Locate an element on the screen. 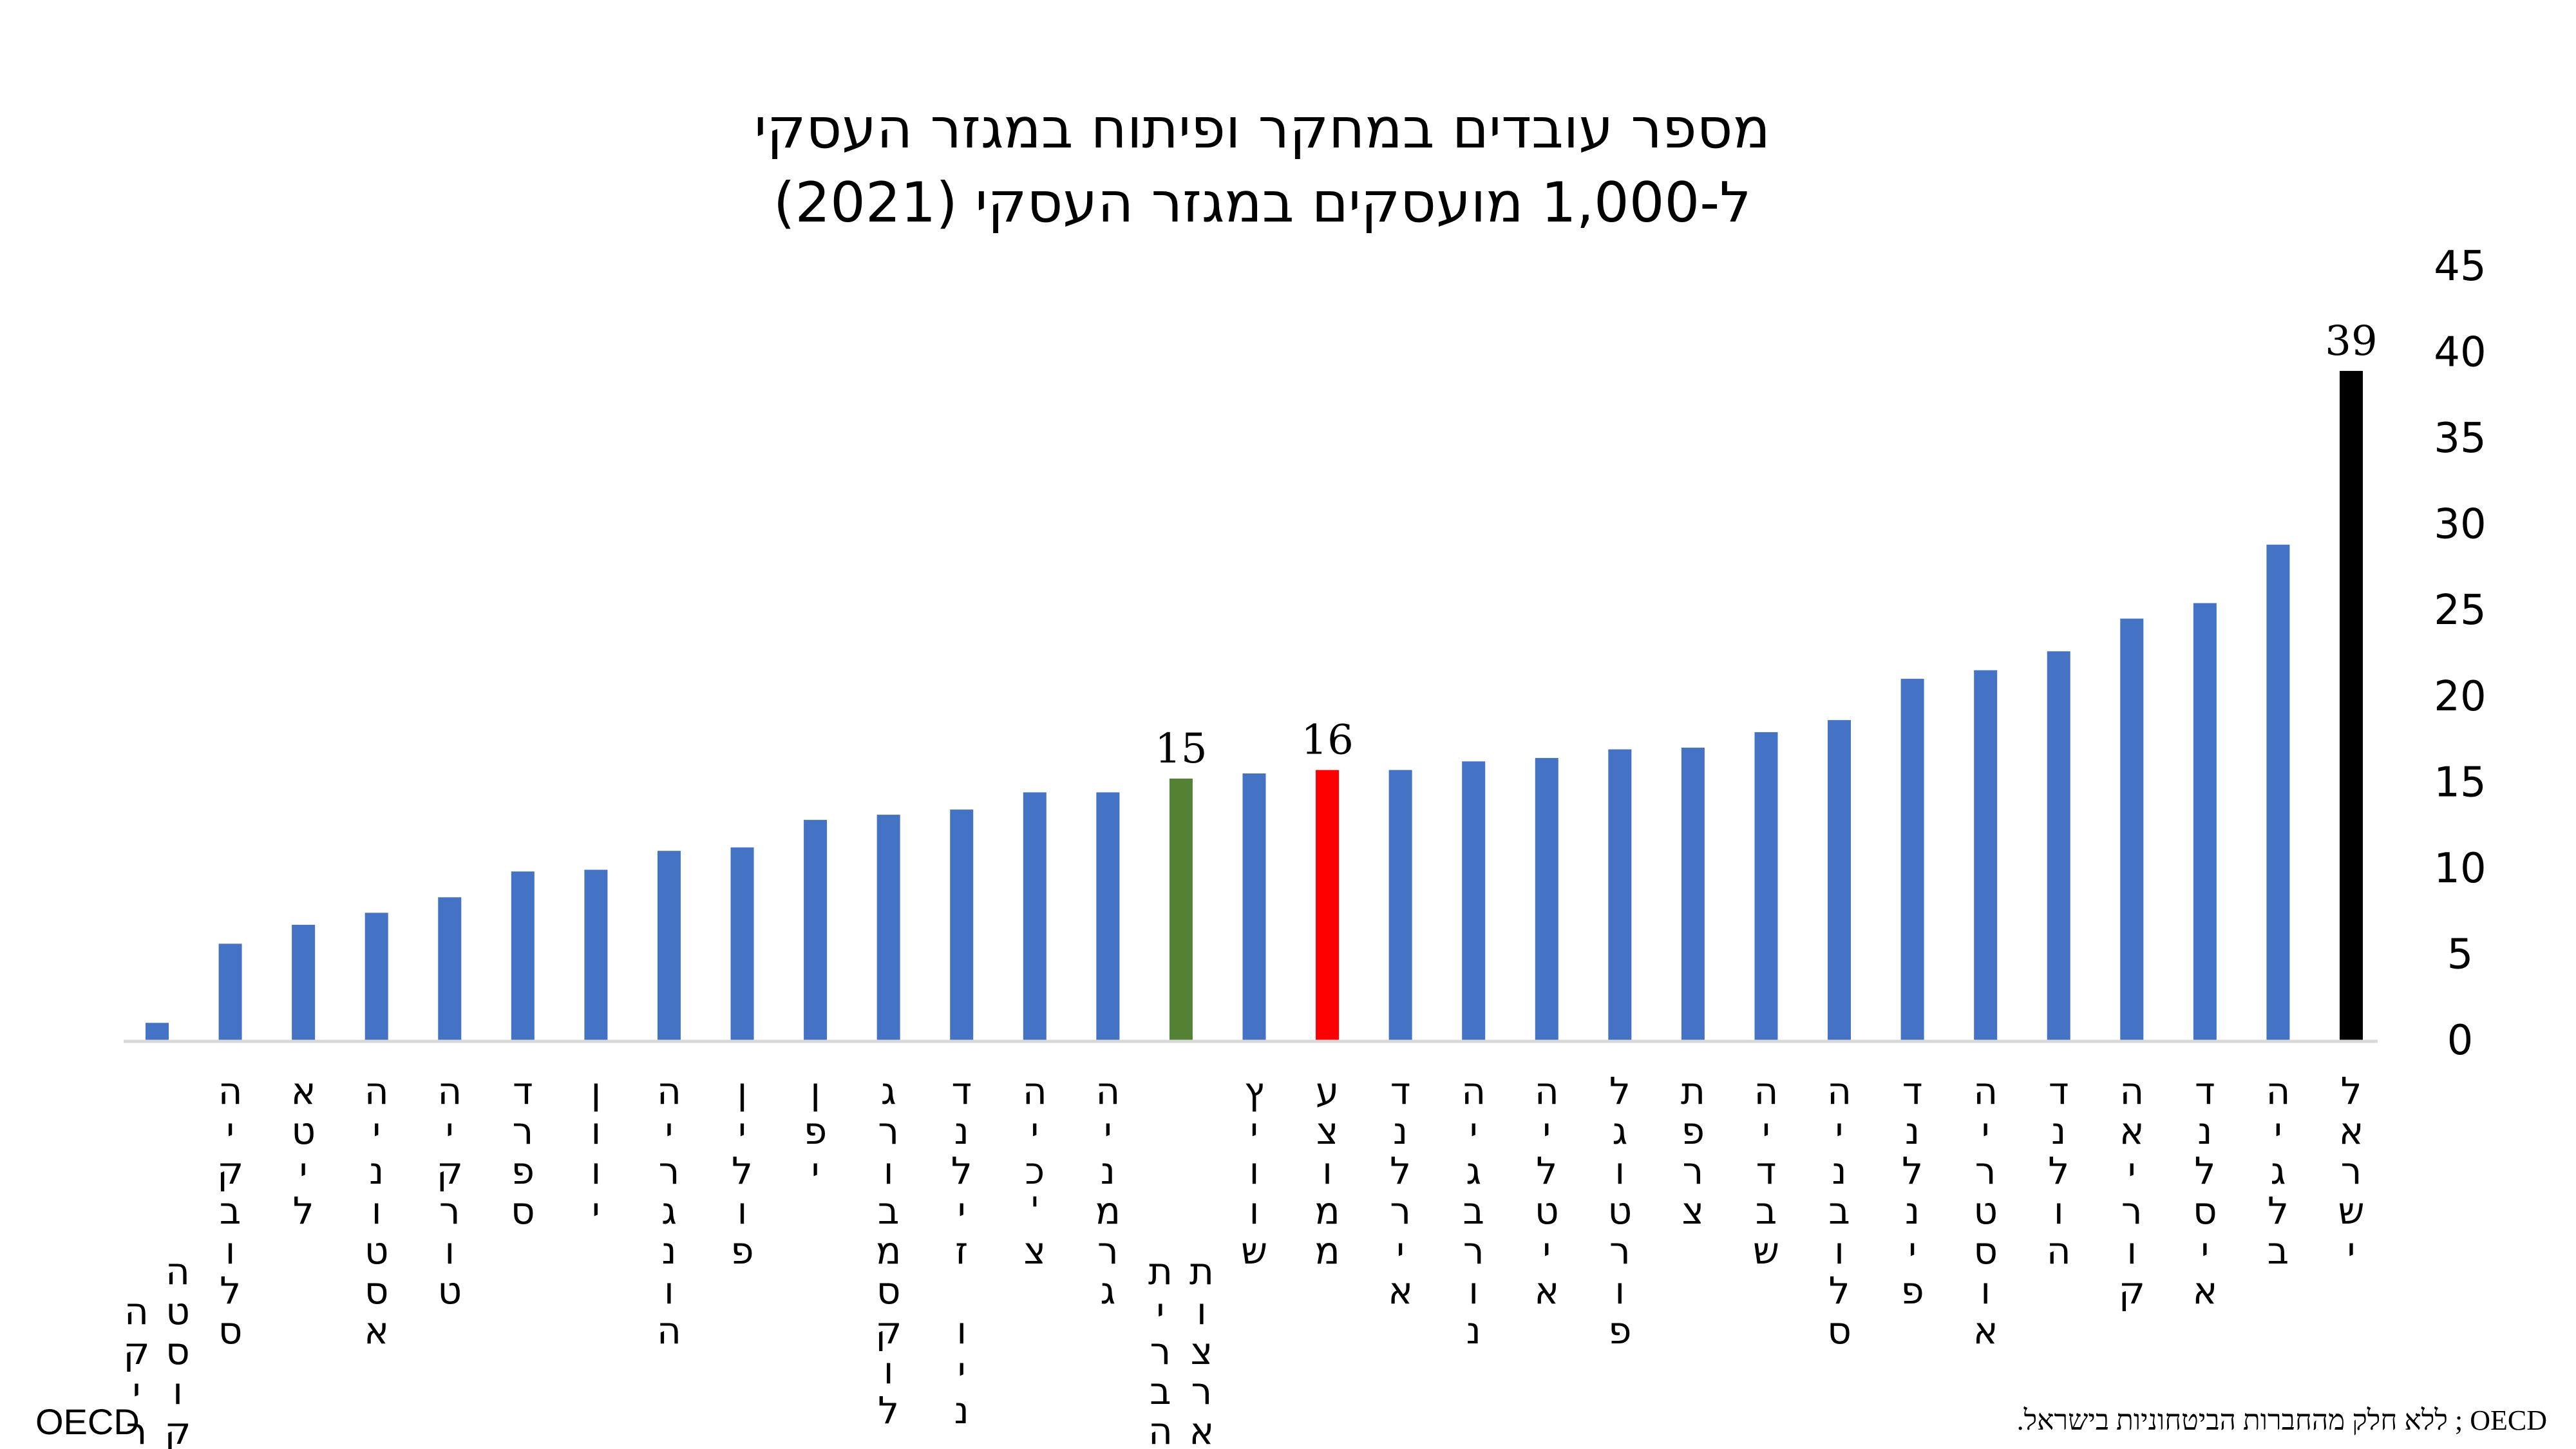  x-tick-label: יוון is located at coordinates (596, 1149).